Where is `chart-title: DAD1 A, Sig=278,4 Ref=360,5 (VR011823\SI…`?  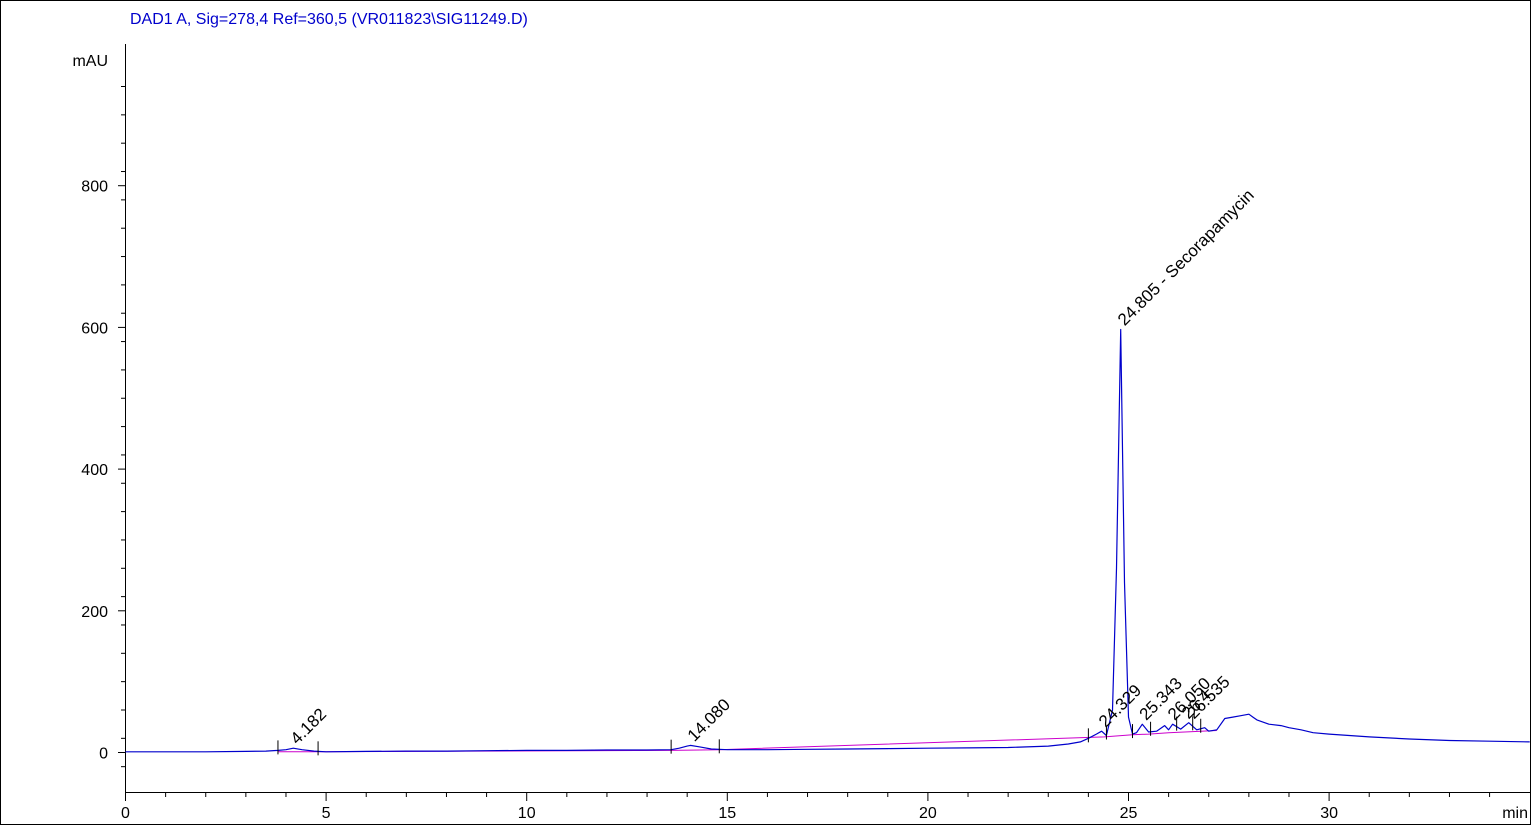 chart-title: DAD1 A, Sig=278,4 Ref=360,5 (VR011823\SI… is located at coordinates (329, 19).